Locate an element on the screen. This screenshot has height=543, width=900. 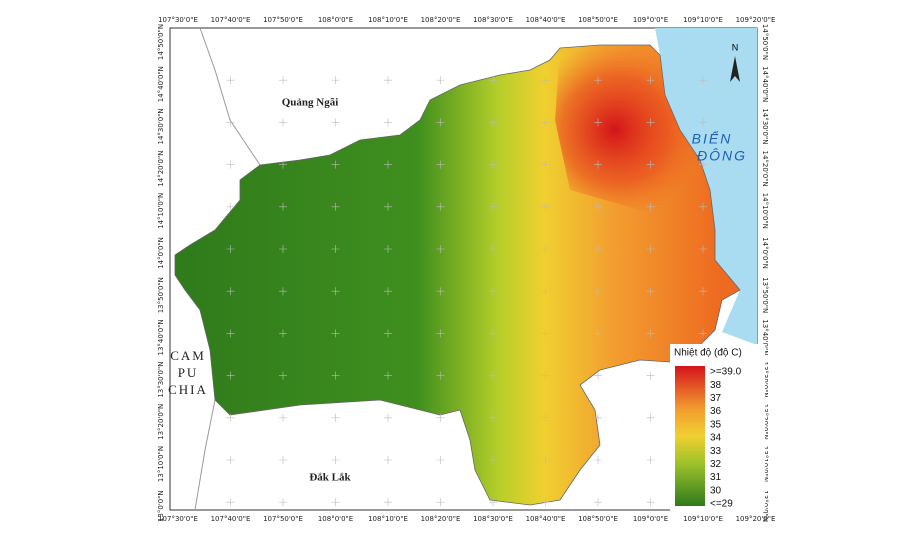
lat-label: 14°10'0"N is located at coordinates (161, 211).